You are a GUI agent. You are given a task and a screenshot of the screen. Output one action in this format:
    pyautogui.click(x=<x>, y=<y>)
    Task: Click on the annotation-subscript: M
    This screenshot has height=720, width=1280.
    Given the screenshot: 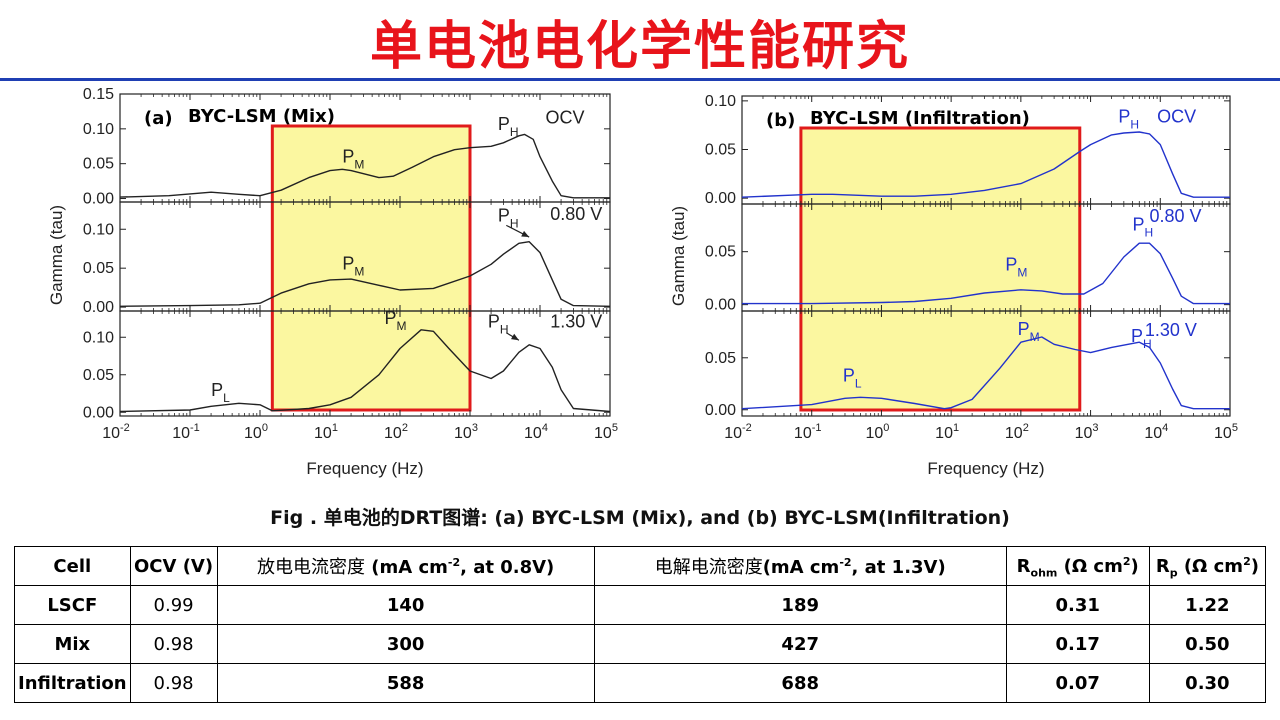 What is the action you would take?
    pyautogui.click(x=1022, y=273)
    